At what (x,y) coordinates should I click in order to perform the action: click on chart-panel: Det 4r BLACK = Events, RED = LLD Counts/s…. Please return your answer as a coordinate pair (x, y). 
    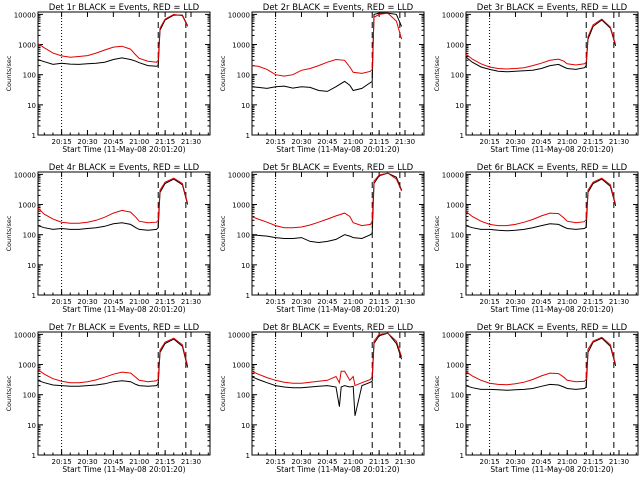
    Looking at the image, I should click on (108, 238).